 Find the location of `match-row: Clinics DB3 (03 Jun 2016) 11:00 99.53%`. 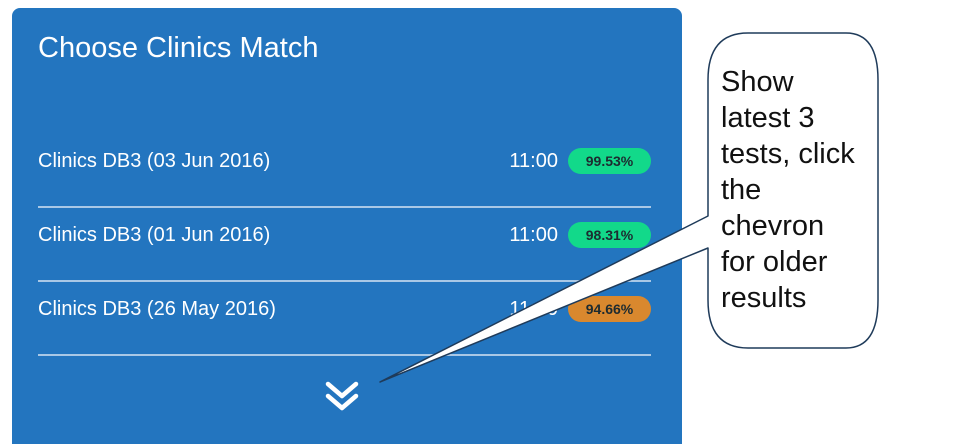

match-row: Clinics DB3 (03 Jun 2016) 11:00 99.53% is located at coordinates (344, 171).